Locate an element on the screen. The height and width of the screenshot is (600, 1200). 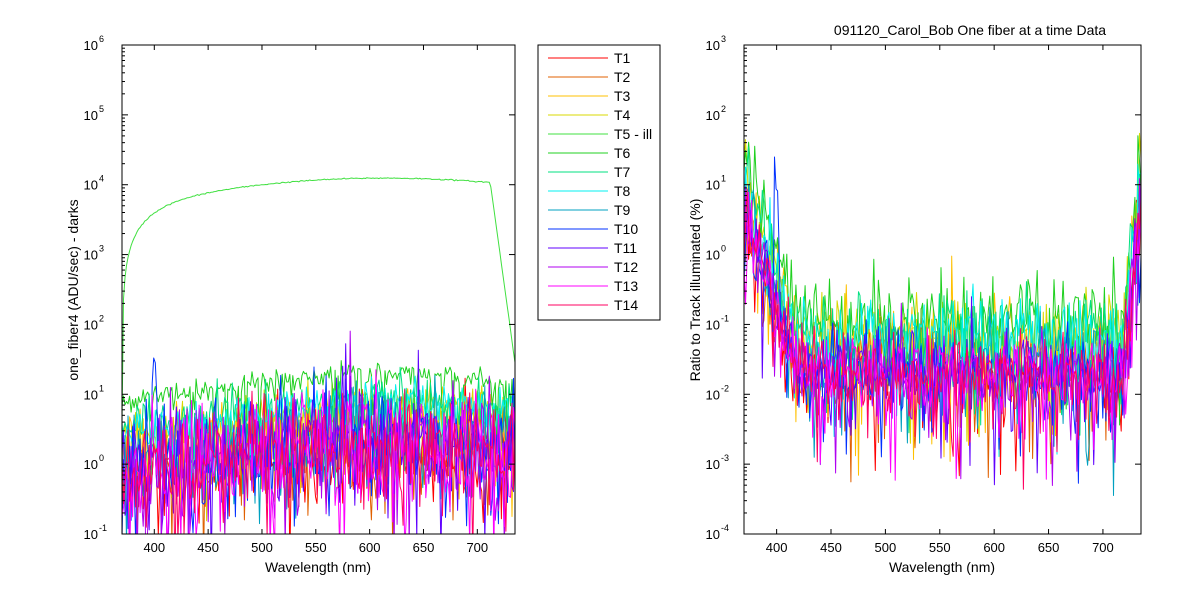
legend-label: T11 is located at coordinates (625, 248).